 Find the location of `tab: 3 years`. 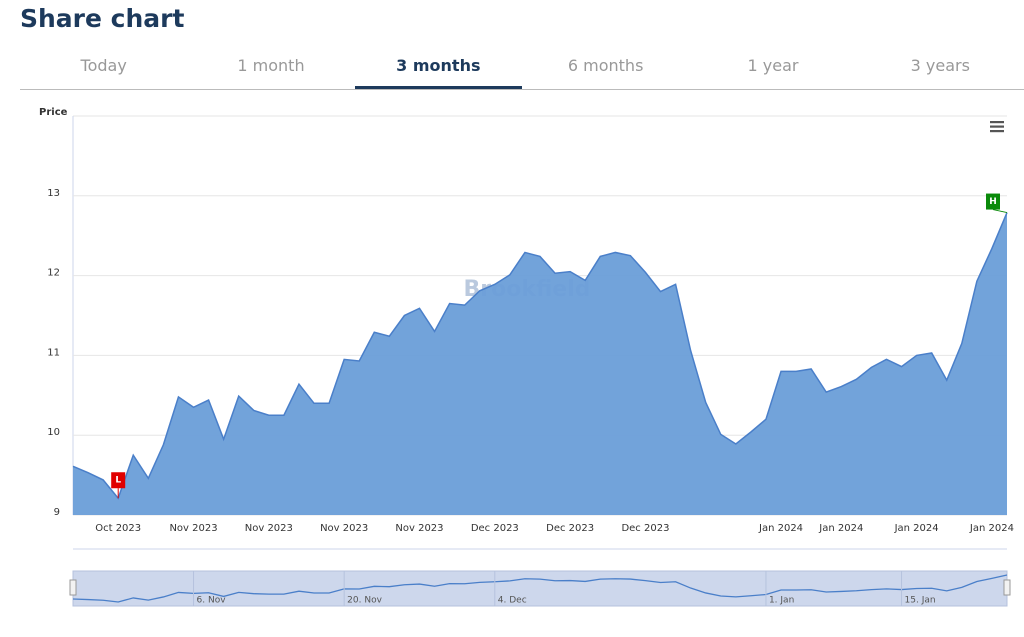

tab: 3 years is located at coordinates (940, 65).